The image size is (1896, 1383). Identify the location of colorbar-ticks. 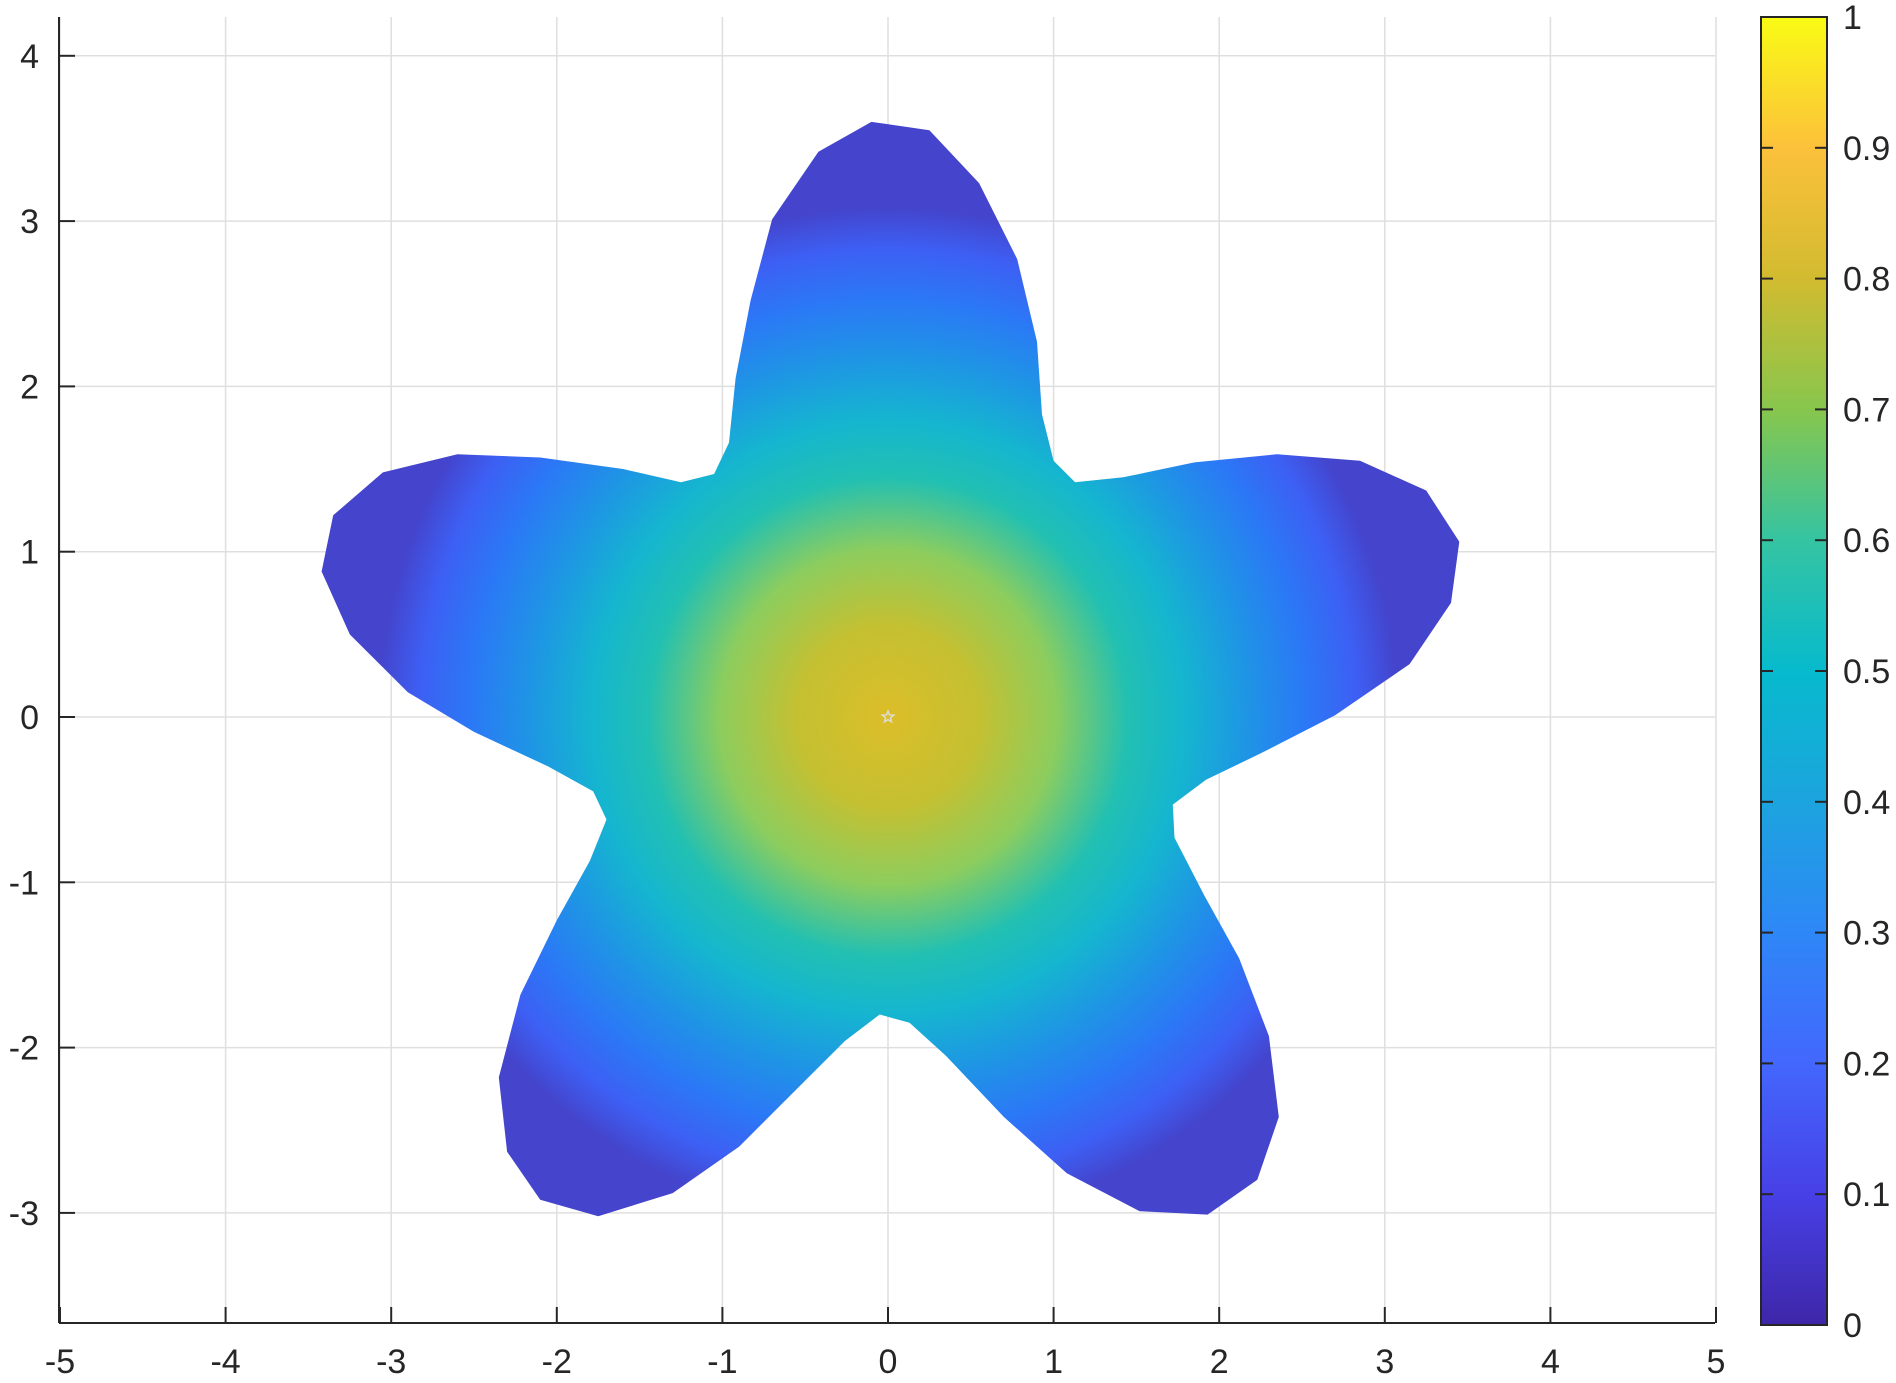
(1794, 671).